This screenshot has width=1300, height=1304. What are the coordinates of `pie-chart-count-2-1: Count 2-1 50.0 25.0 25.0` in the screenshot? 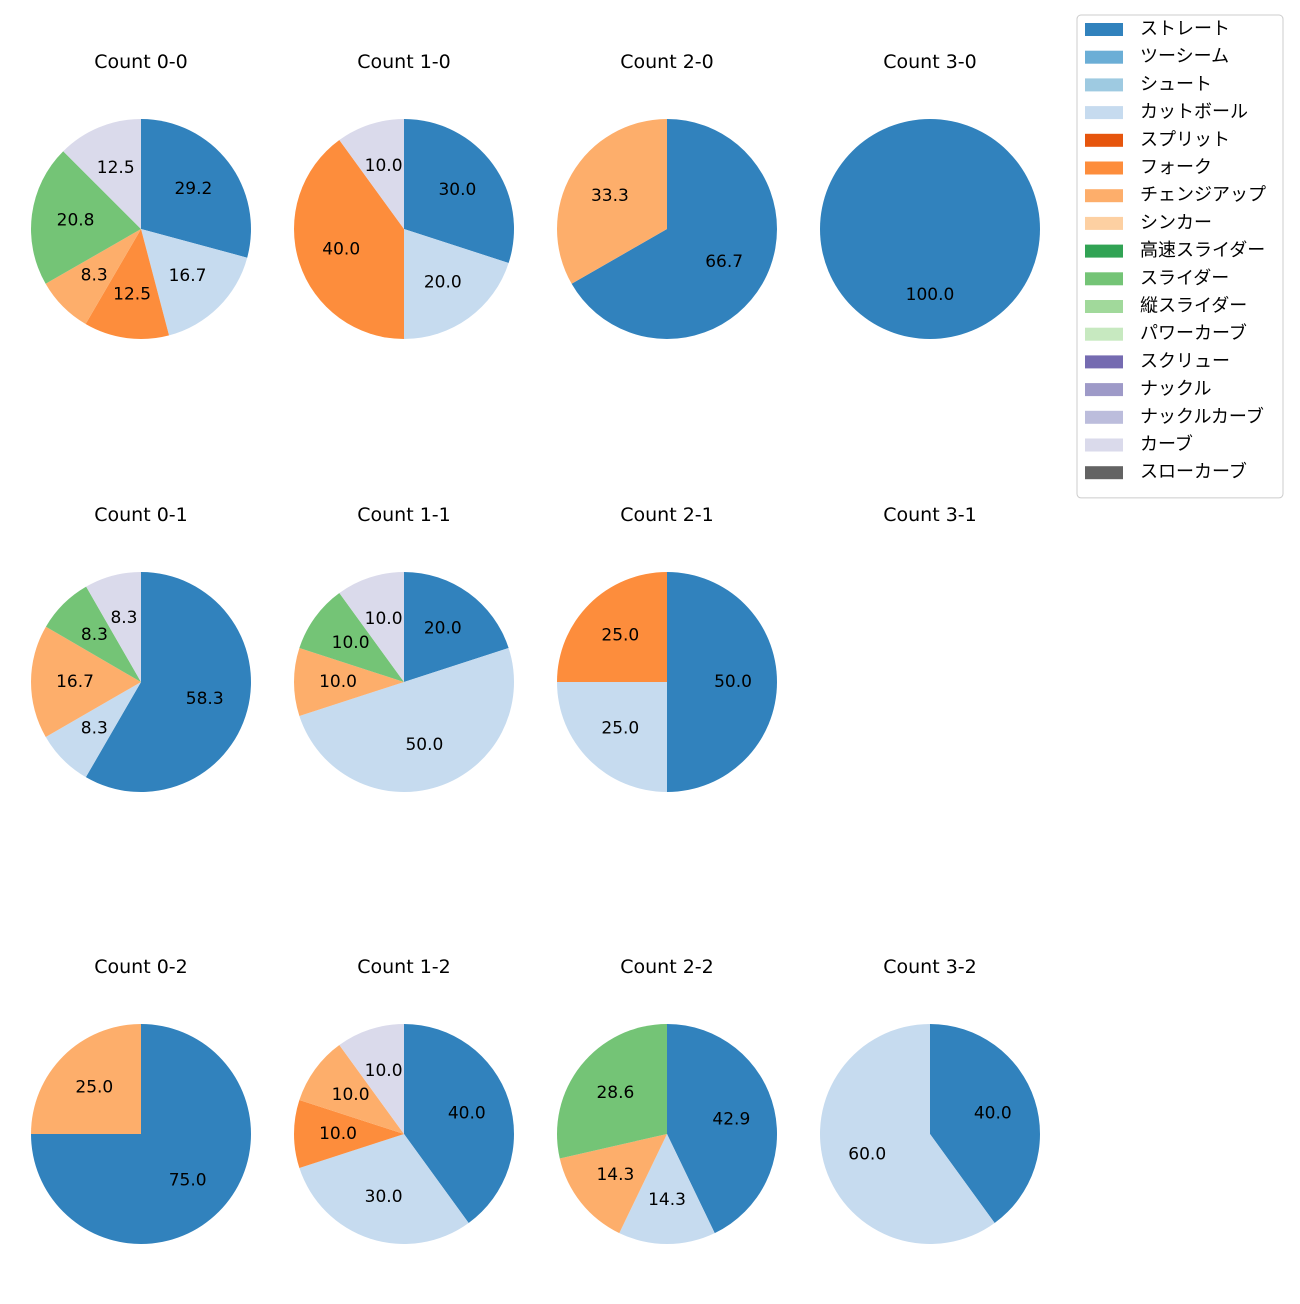 It's located at (667, 648).